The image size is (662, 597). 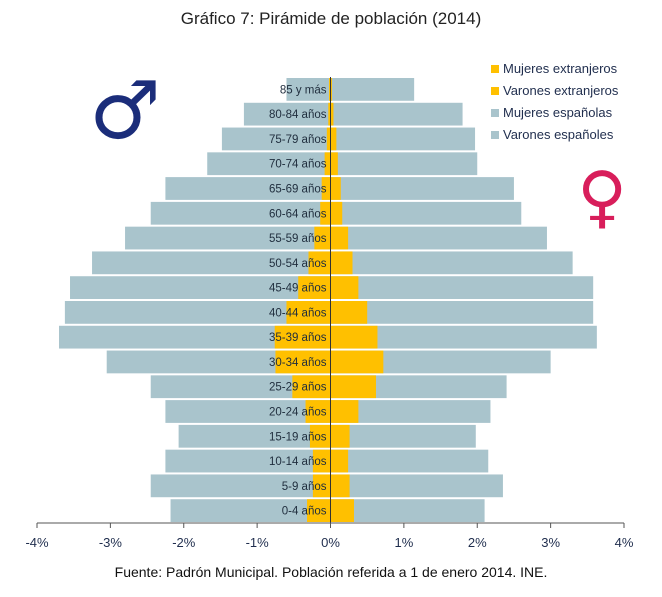 What do you see at coordinates (403, 542) in the screenshot?
I see `x-tick-label: 1%` at bounding box center [403, 542].